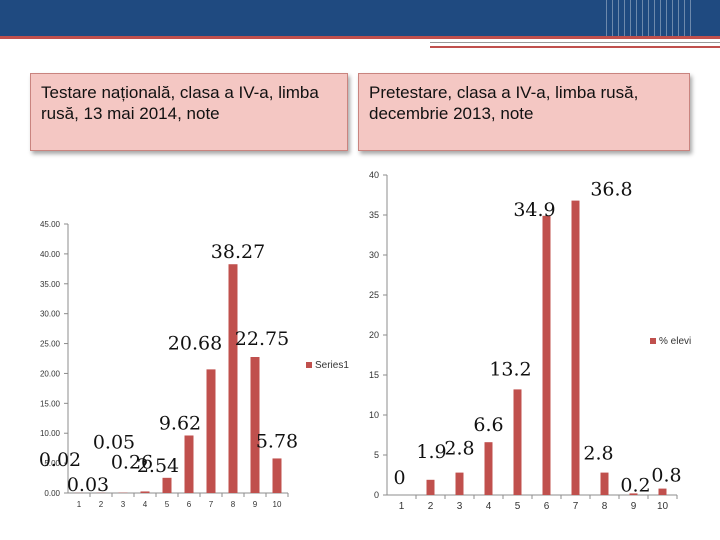 The height and width of the screenshot is (540, 720). I want to click on right-y-tick-label: 15, so click(374, 375).